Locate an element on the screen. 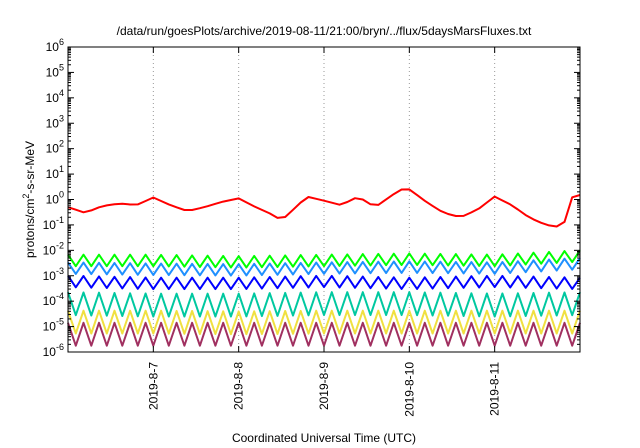  y-tick-label: 10⁻⁴ is located at coordinates (53, 299).